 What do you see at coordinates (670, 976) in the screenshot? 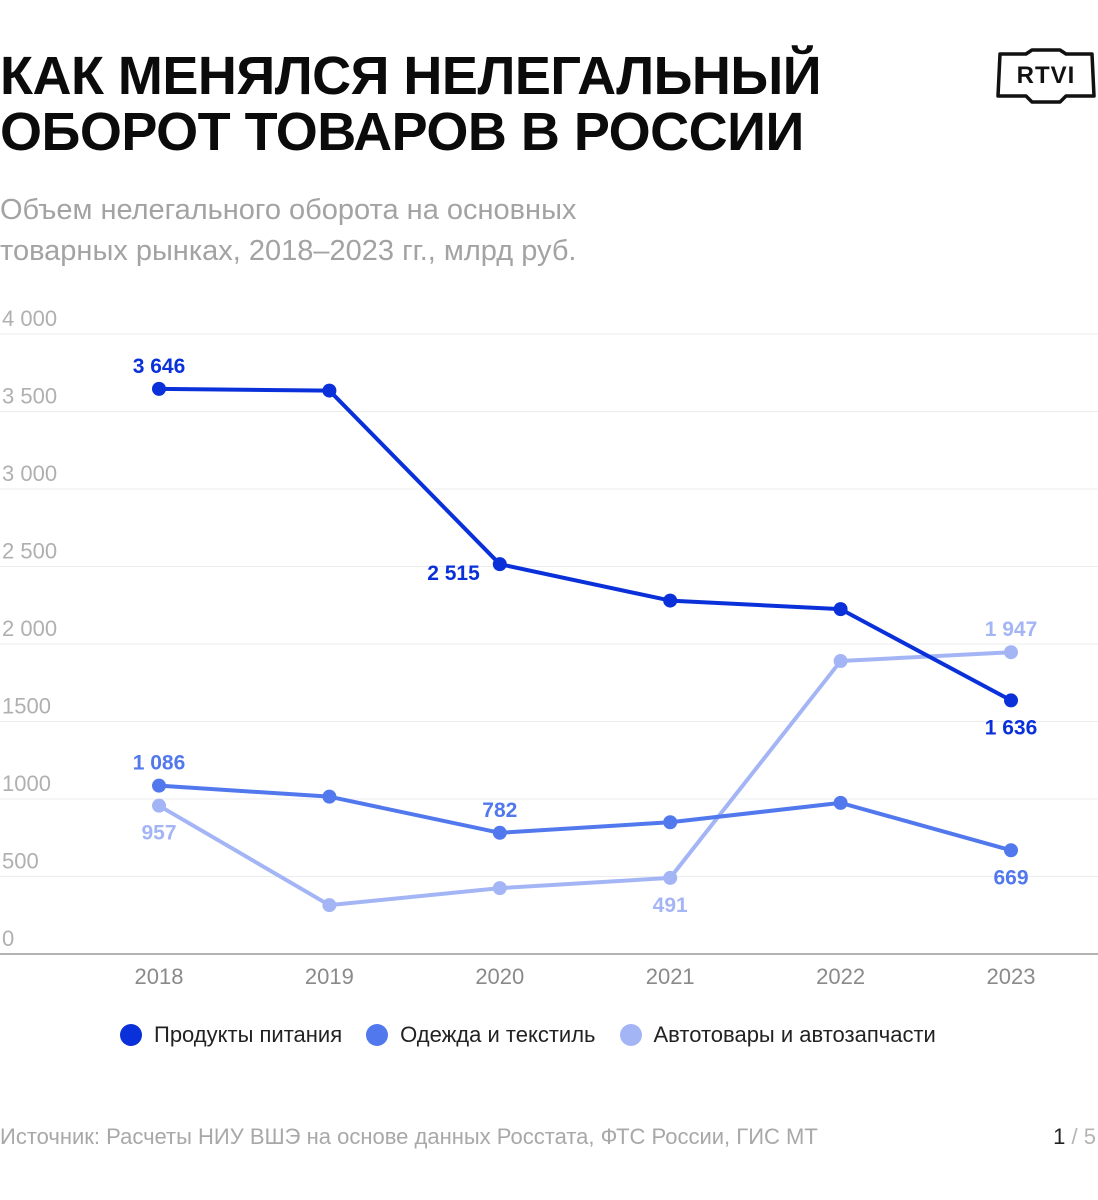
I see `x-tick-label: 2021` at bounding box center [670, 976].